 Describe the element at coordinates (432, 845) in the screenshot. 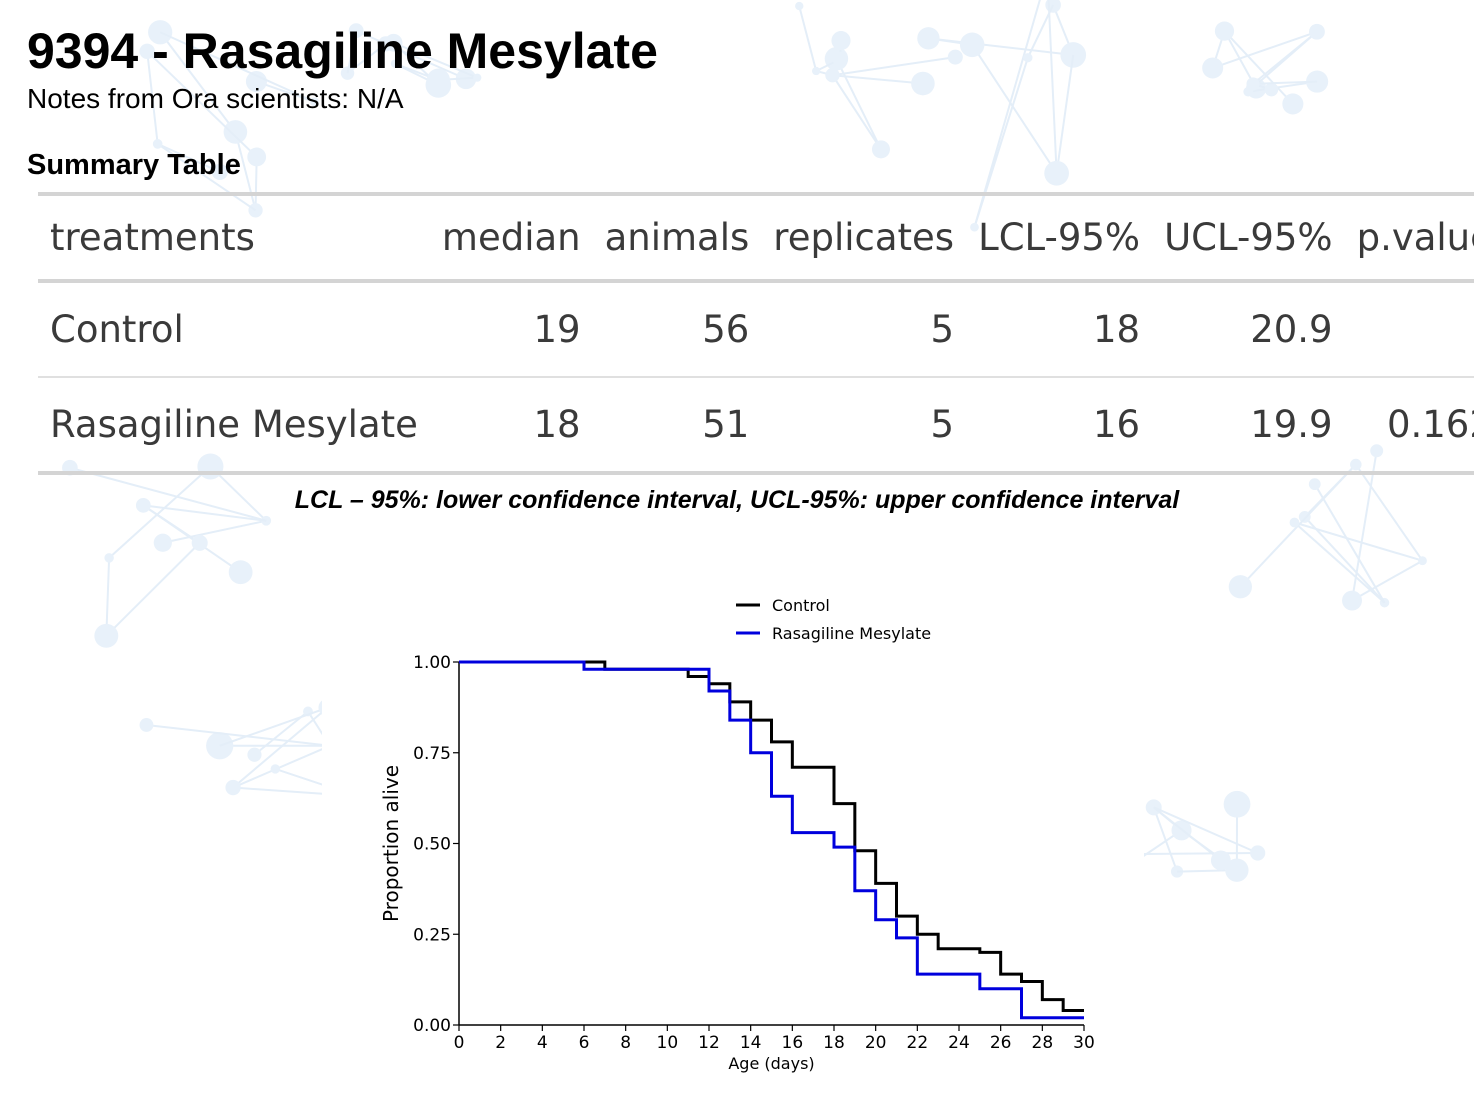

I see `y-tick-label: 0.50` at that location.